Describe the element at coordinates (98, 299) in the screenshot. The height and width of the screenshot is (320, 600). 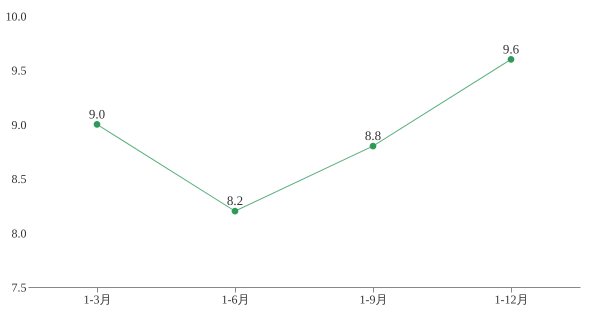
I see `x-tick-label: 1-3月` at that location.